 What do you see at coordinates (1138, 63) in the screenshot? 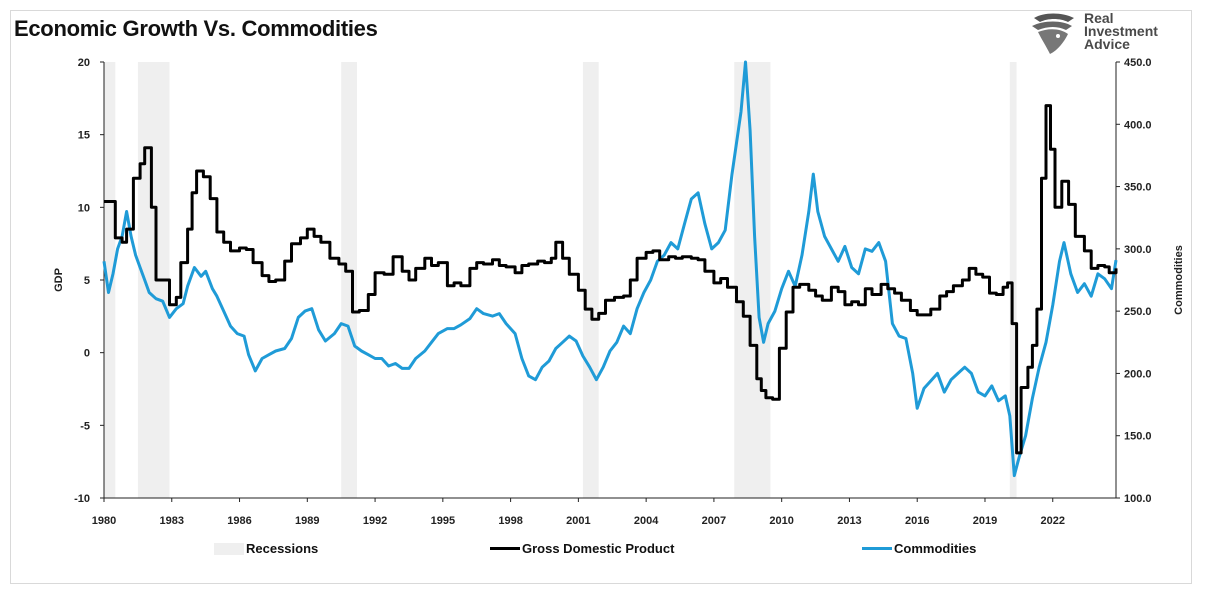
I see `y-right-tick-label-450.0: 450.0` at bounding box center [1138, 63].